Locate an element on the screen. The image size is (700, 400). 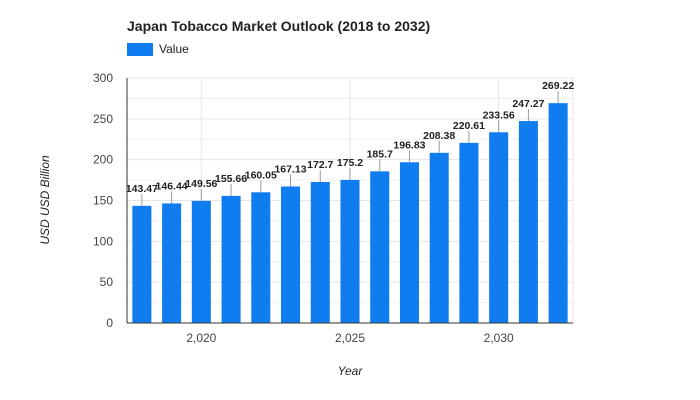
value-label: 220.61 is located at coordinates (469, 126).